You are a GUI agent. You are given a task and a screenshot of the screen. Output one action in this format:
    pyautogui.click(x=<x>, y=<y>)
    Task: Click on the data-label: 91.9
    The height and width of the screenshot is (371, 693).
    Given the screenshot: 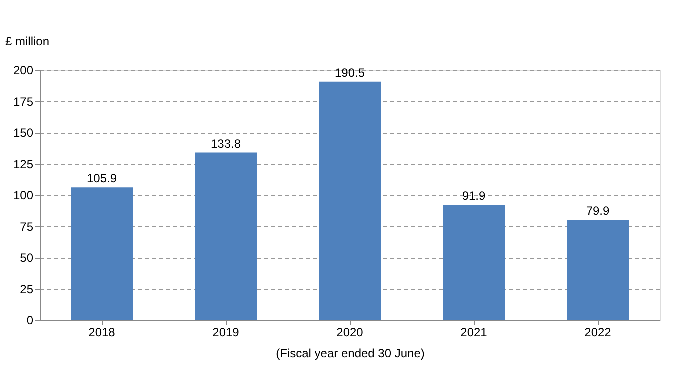 What is the action you would take?
    pyautogui.click(x=474, y=196)
    